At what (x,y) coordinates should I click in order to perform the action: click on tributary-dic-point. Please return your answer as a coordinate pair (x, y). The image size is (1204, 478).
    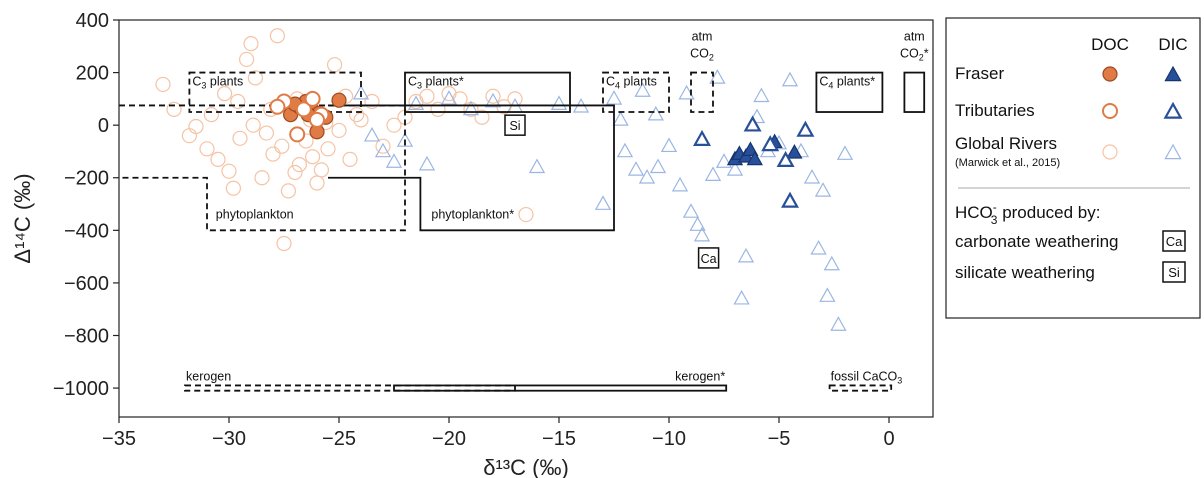
    Looking at the image, I should click on (770, 143).